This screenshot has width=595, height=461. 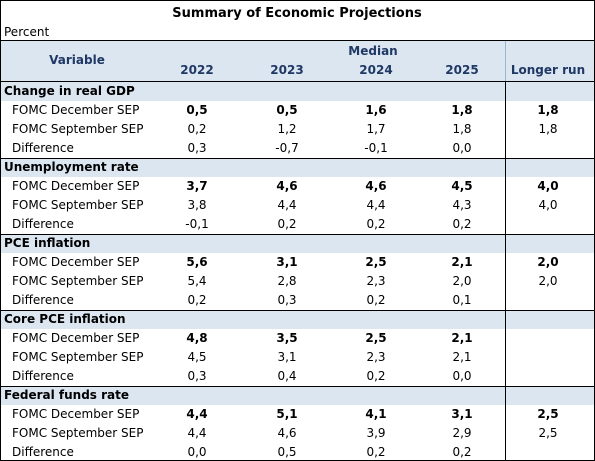 I want to click on column-header: 2023, so click(x=287, y=70).